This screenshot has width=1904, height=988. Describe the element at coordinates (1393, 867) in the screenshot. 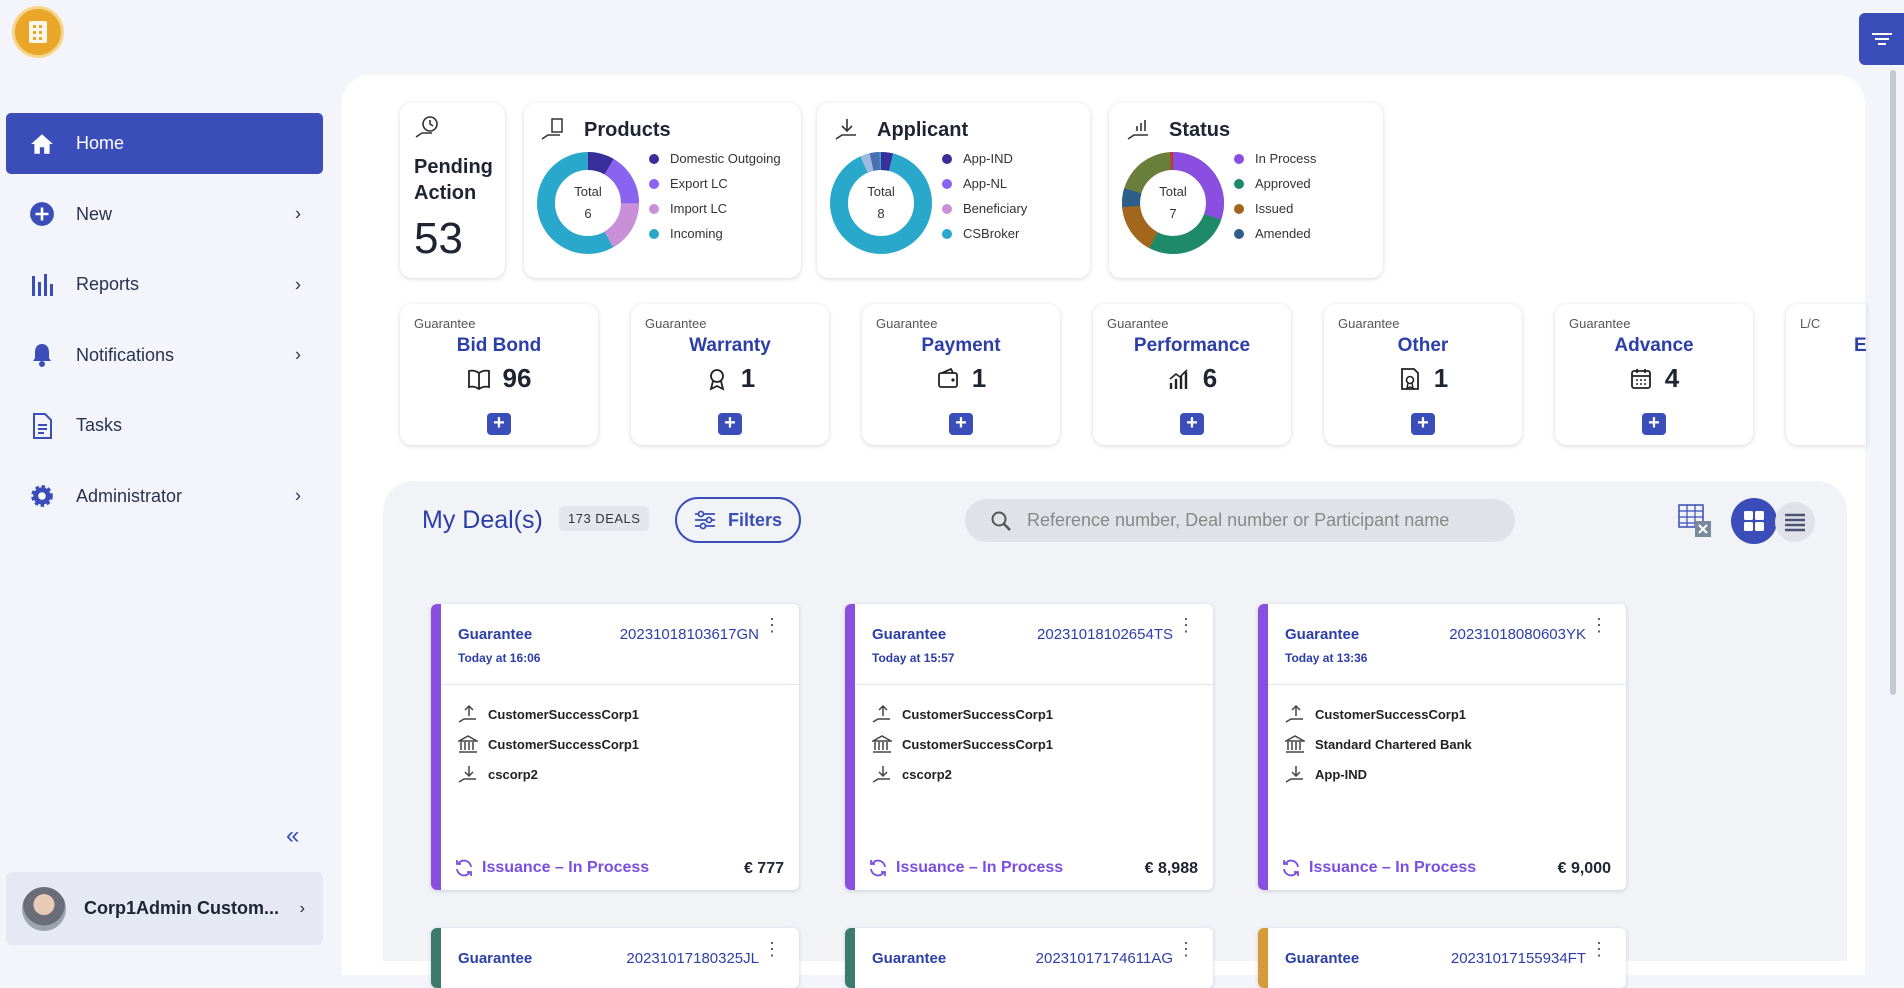

I see `deal-status: Issuance – In Process` at that location.